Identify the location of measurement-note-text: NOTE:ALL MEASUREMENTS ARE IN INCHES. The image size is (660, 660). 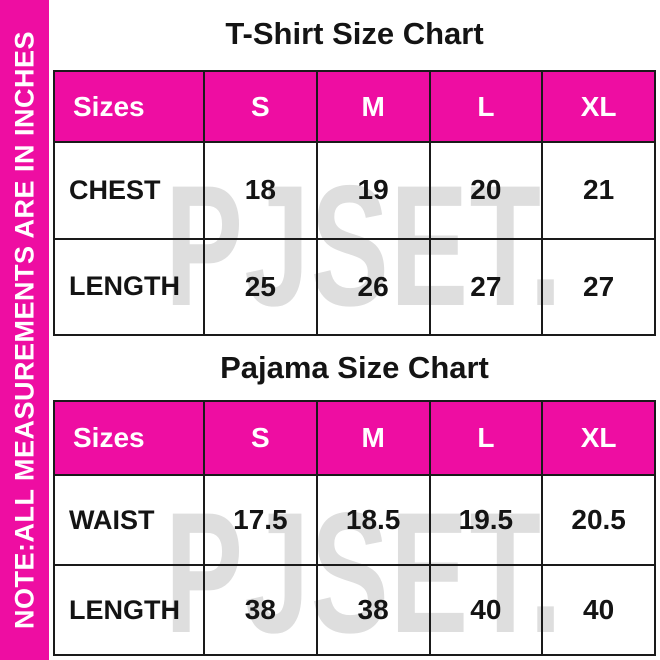
(24, 330).